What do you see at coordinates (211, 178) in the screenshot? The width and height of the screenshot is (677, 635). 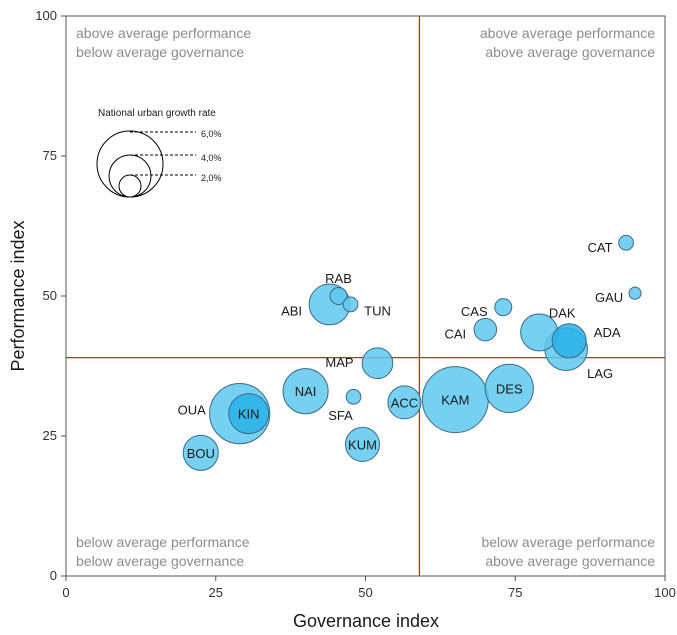 I see `size-legend-label-small: 2,0%` at bounding box center [211, 178].